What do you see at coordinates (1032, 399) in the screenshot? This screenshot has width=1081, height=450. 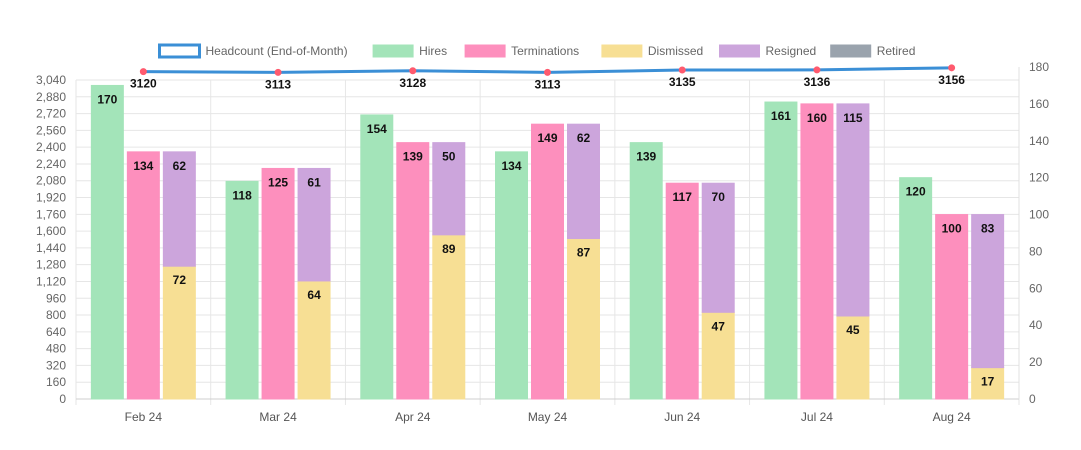 I see `right-axis-tick-label: 0` at bounding box center [1032, 399].